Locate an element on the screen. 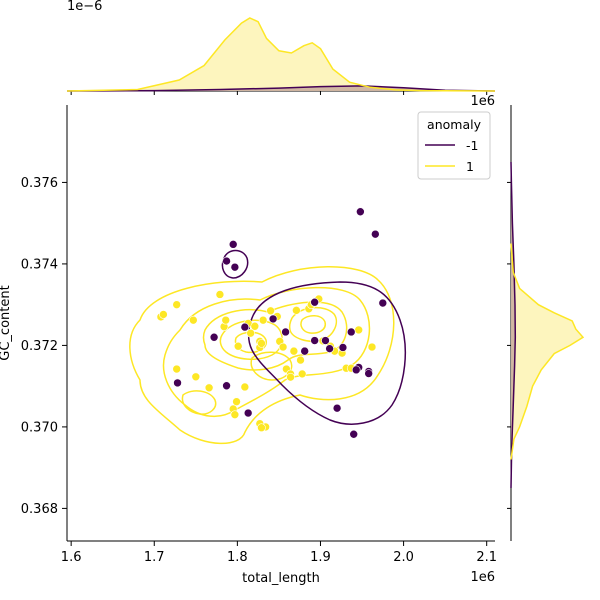 This screenshot has height=600, width=600. marginal-y-kde-fill-neg1 is located at coordinates (513, 325).